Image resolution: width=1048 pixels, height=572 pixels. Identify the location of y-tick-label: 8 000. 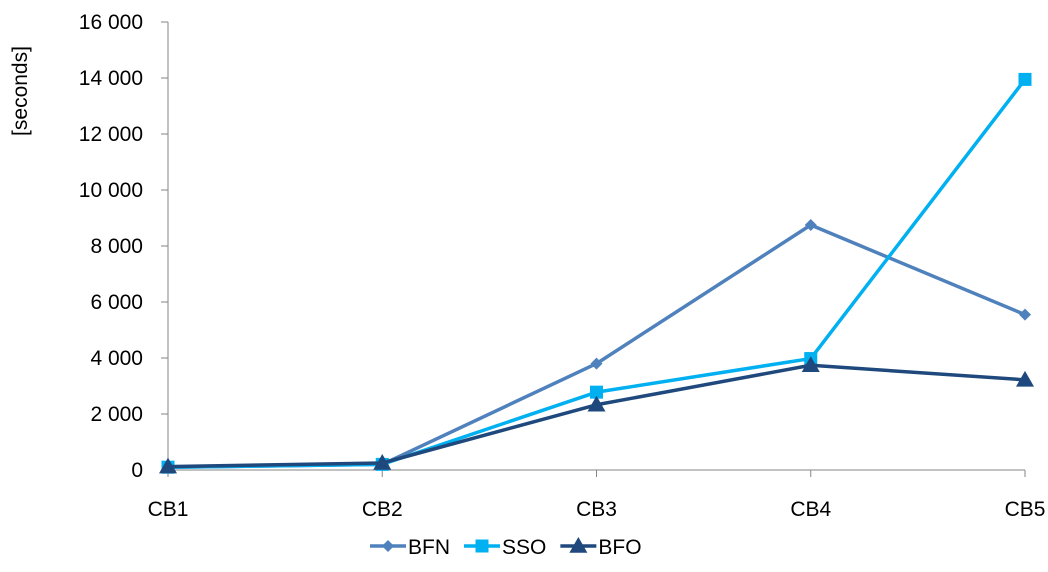
(116, 246).